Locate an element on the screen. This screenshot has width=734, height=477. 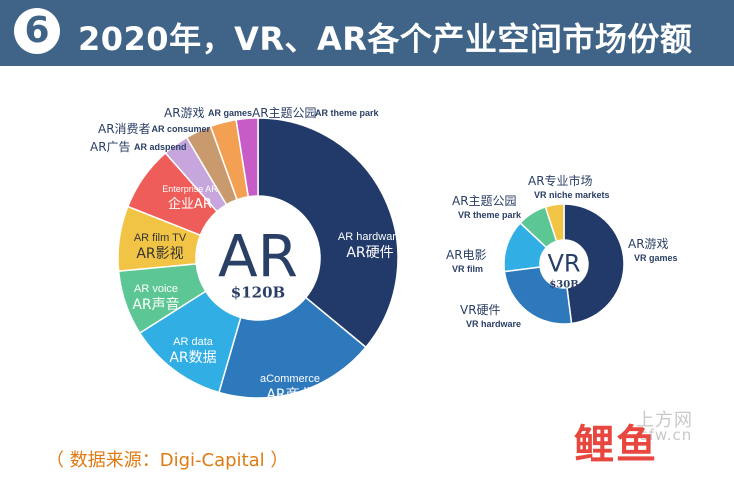
slice-label-zh-vr-film: AR电影 is located at coordinates (466, 255).